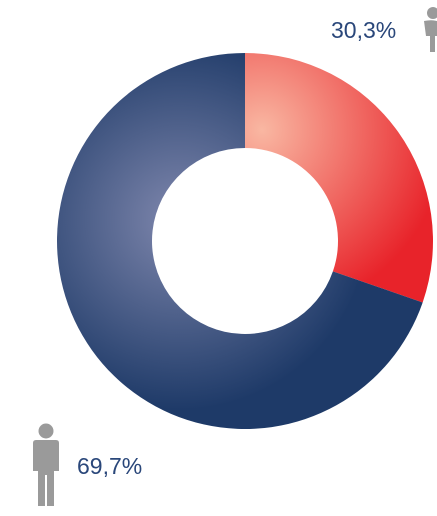  What do you see at coordinates (430, 29) in the screenshot?
I see `woman-icon` at bounding box center [430, 29].